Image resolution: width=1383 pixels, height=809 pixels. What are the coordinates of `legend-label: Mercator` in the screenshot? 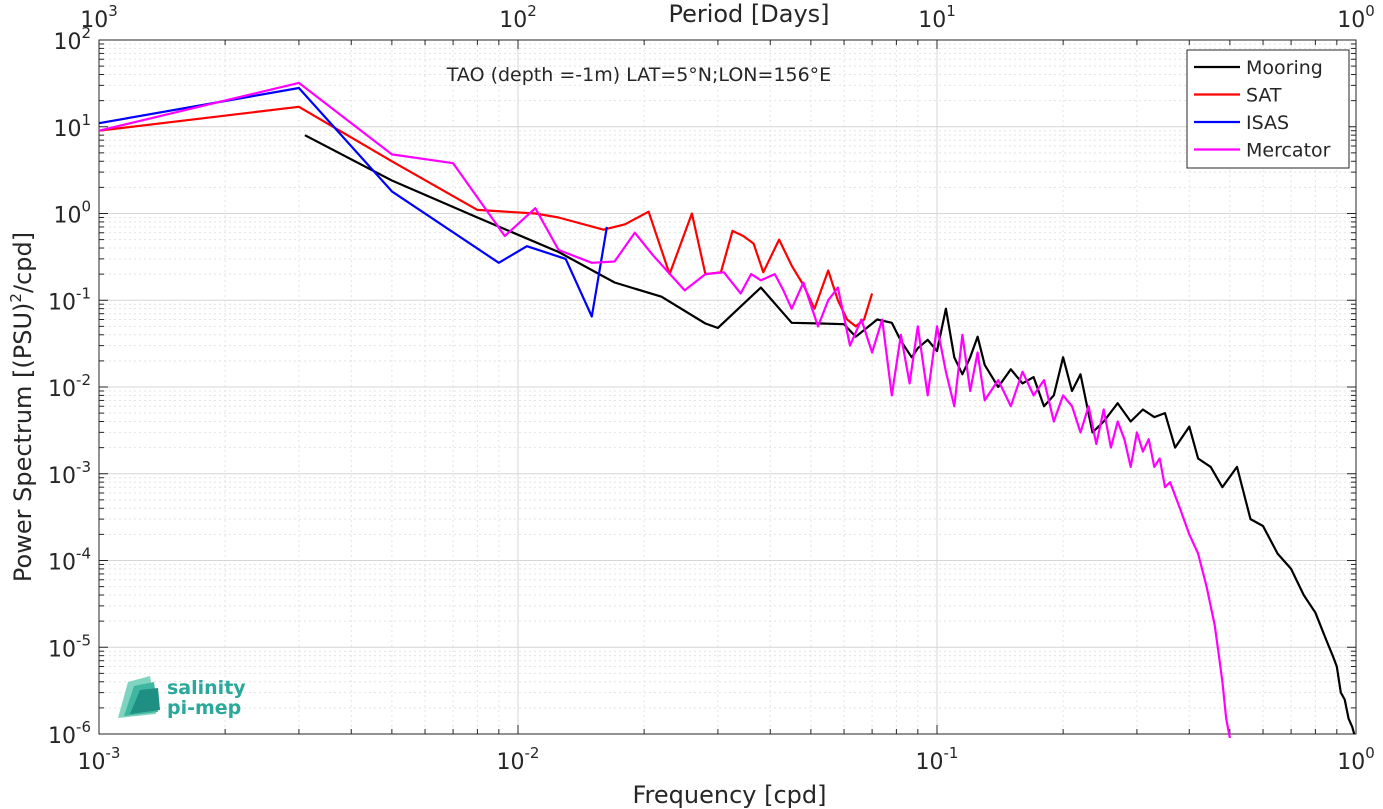 It's located at (1288, 151).